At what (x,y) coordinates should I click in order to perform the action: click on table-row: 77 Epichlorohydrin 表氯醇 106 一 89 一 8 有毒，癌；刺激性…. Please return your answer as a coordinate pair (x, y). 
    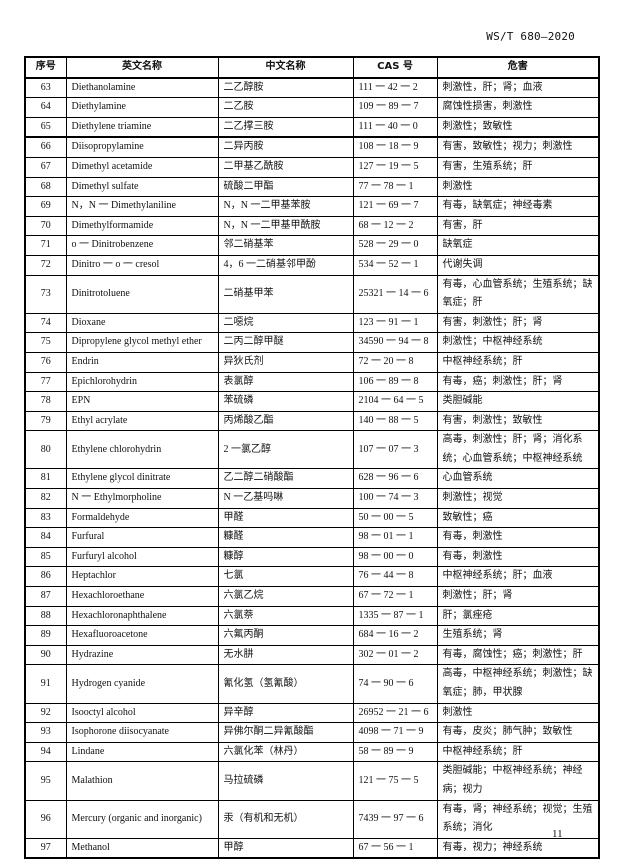
    Looking at the image, I should click on (312, 382).